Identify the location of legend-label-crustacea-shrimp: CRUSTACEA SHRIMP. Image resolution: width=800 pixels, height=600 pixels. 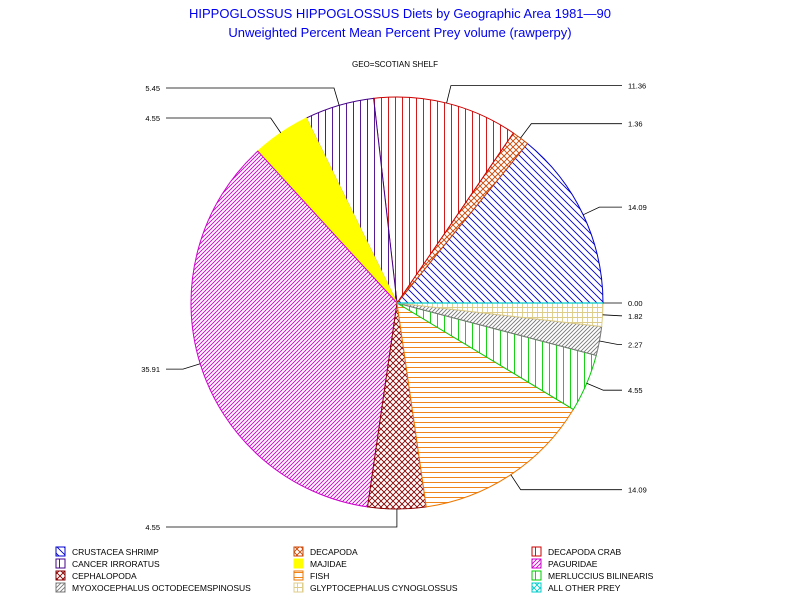
(115, 552).